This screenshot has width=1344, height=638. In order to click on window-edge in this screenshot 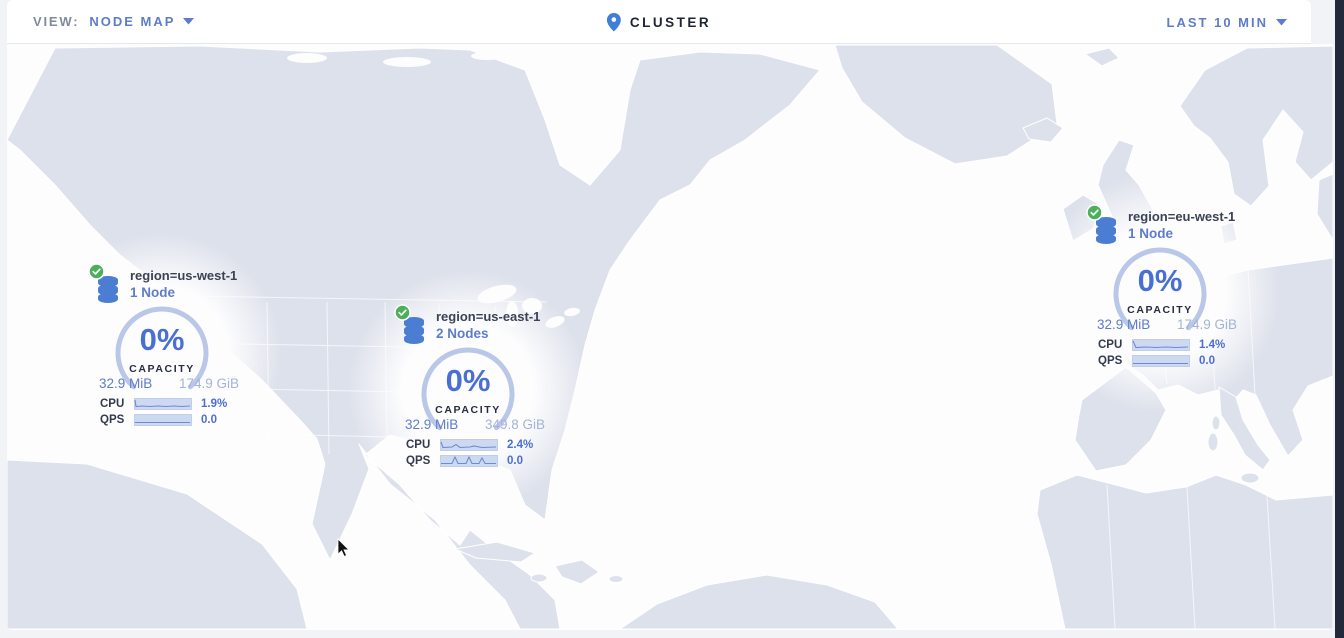, I will do `click(1339, 319)`.